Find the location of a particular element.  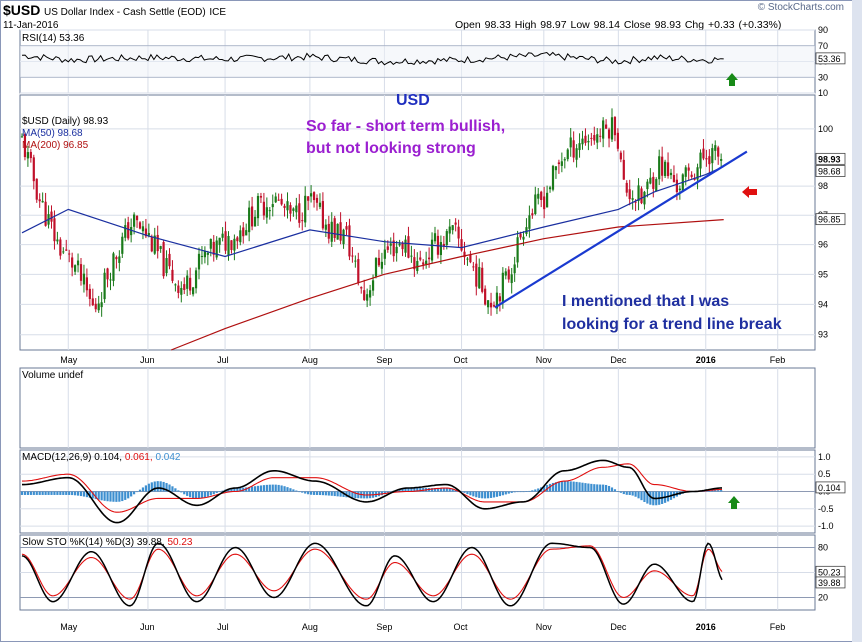

sto-x-tick: Sep is located at coordinates (384, 627).